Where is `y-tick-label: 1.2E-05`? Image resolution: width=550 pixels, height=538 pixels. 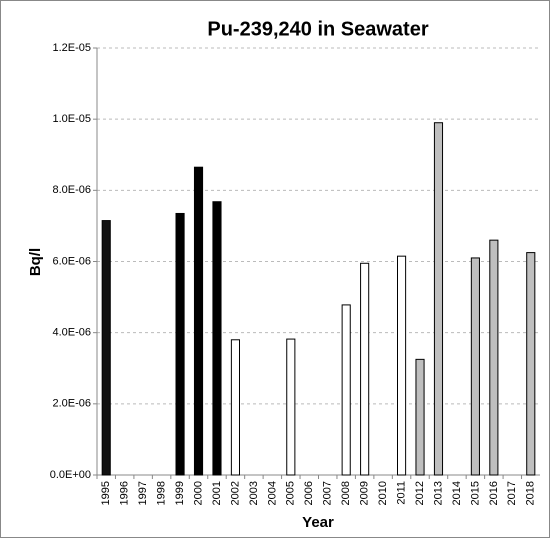 y-tick-label: 1.2E-05 is located at coordinates (71, 48).